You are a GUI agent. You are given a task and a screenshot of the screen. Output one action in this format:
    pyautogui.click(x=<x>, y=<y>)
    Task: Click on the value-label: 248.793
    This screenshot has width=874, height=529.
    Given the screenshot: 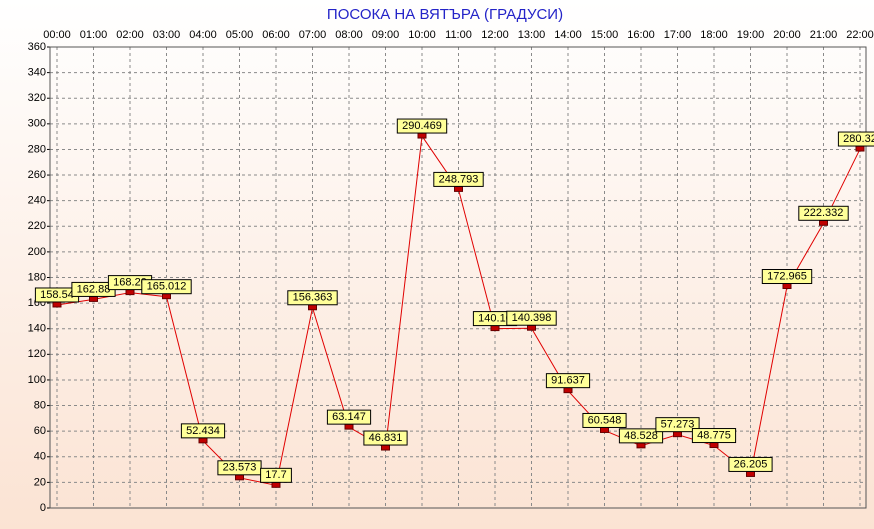 What is the action you would take?
    pyautogui.click(x=459, y=179)
    